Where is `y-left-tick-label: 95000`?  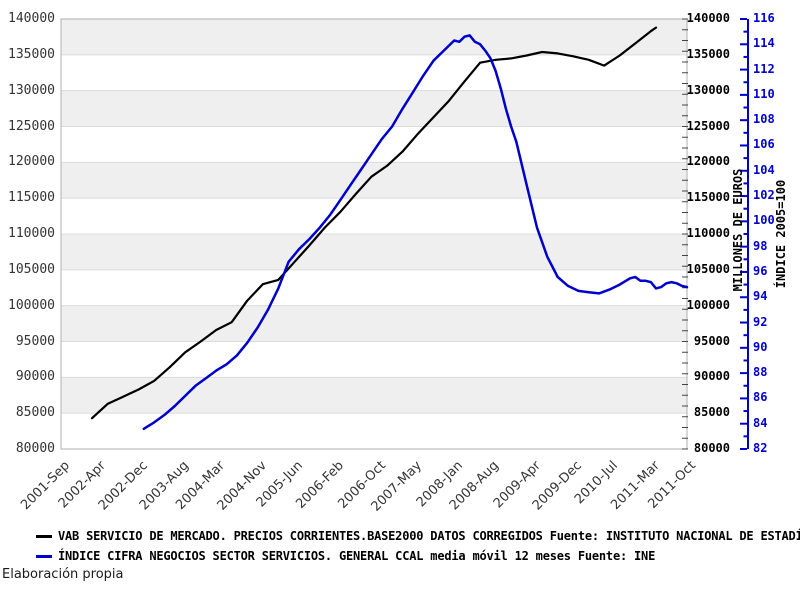 y-left-tick-label: 95000 is located at coordinates (35, 341).